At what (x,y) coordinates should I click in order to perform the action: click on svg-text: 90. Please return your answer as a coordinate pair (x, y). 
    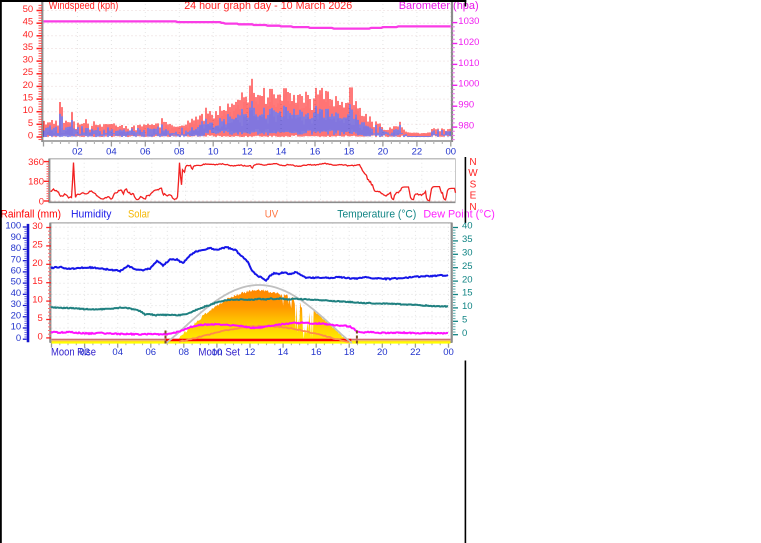
    Looking at the image, I should click on (16, 237).